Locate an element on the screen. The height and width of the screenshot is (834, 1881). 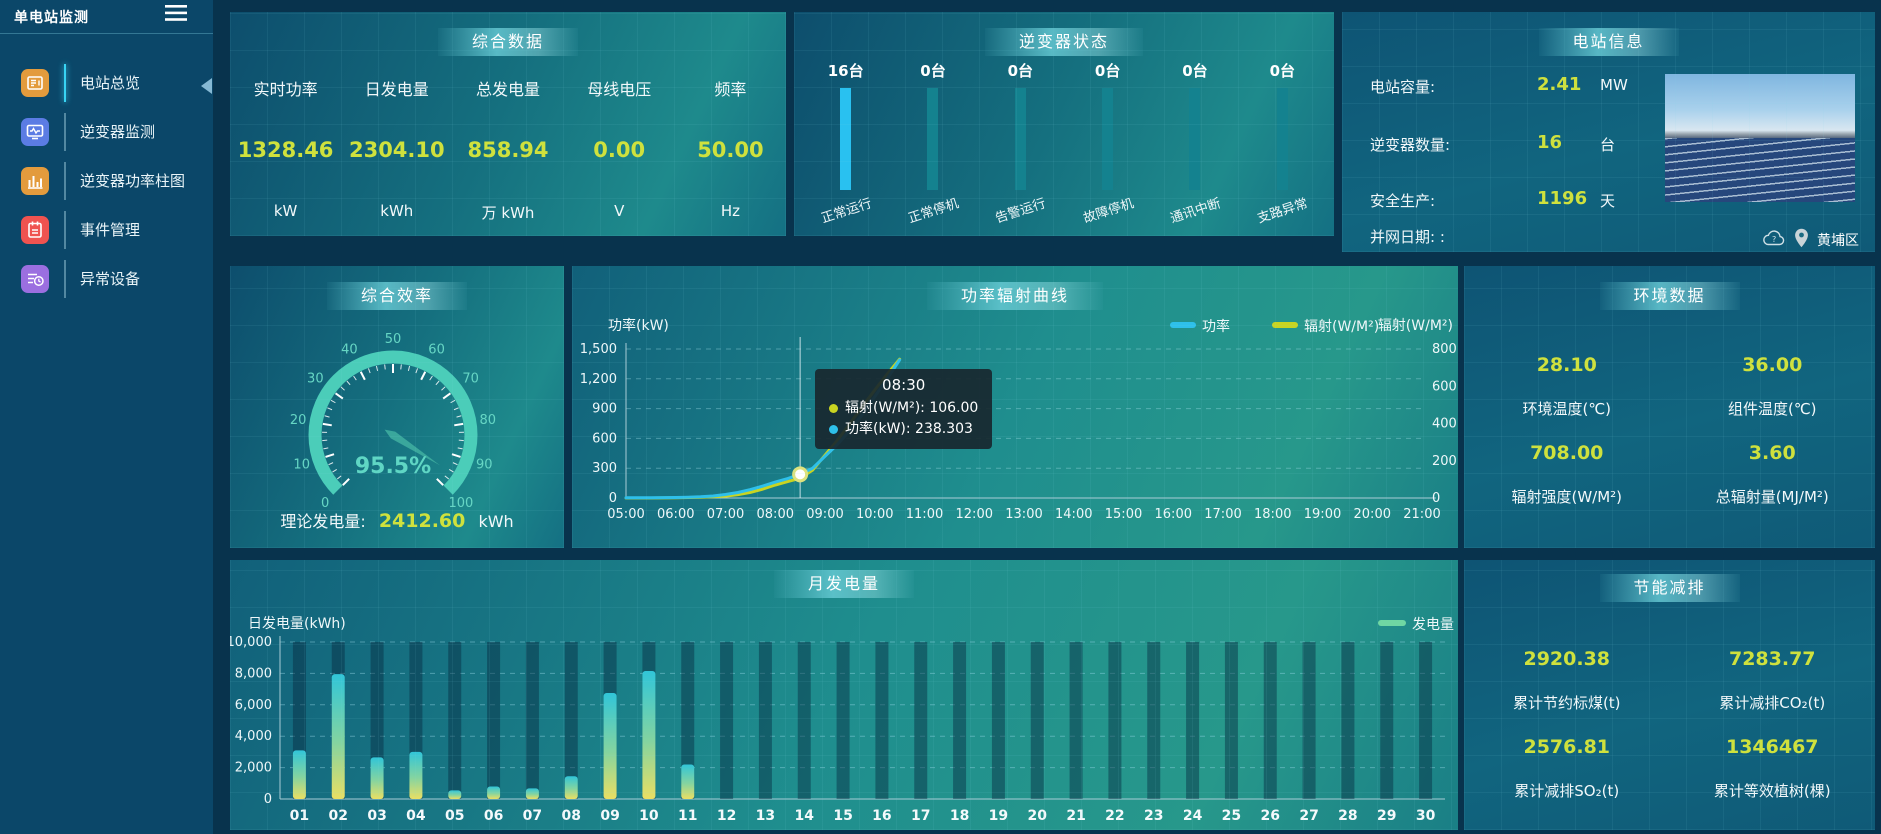
panel-power-radiation-title: 功率辐射曲线 is located at coordinates (1015, 296).